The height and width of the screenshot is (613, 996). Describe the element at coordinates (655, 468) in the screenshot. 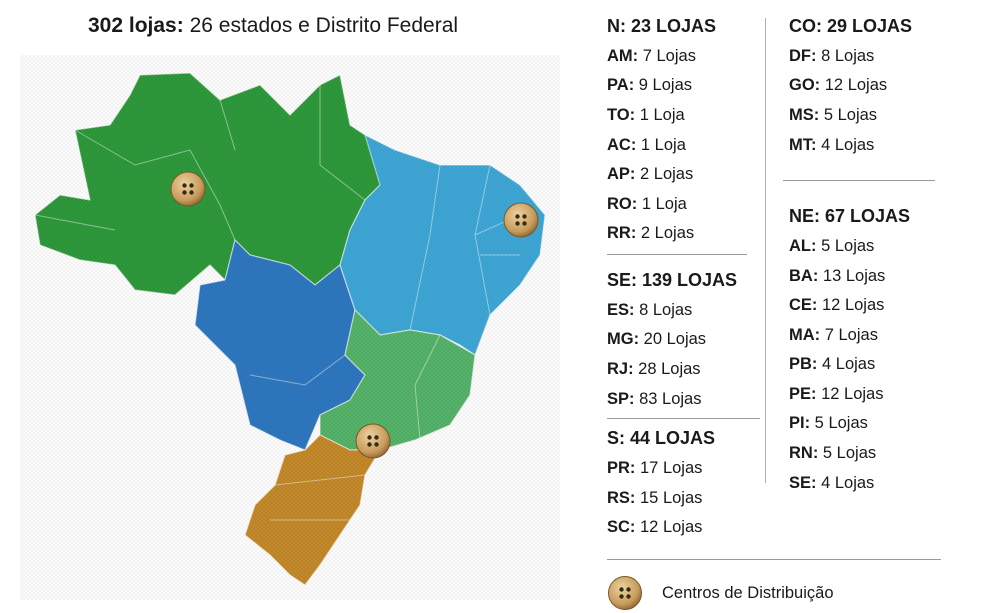

I see `state-row: PR: 17 Lojas` at that location.